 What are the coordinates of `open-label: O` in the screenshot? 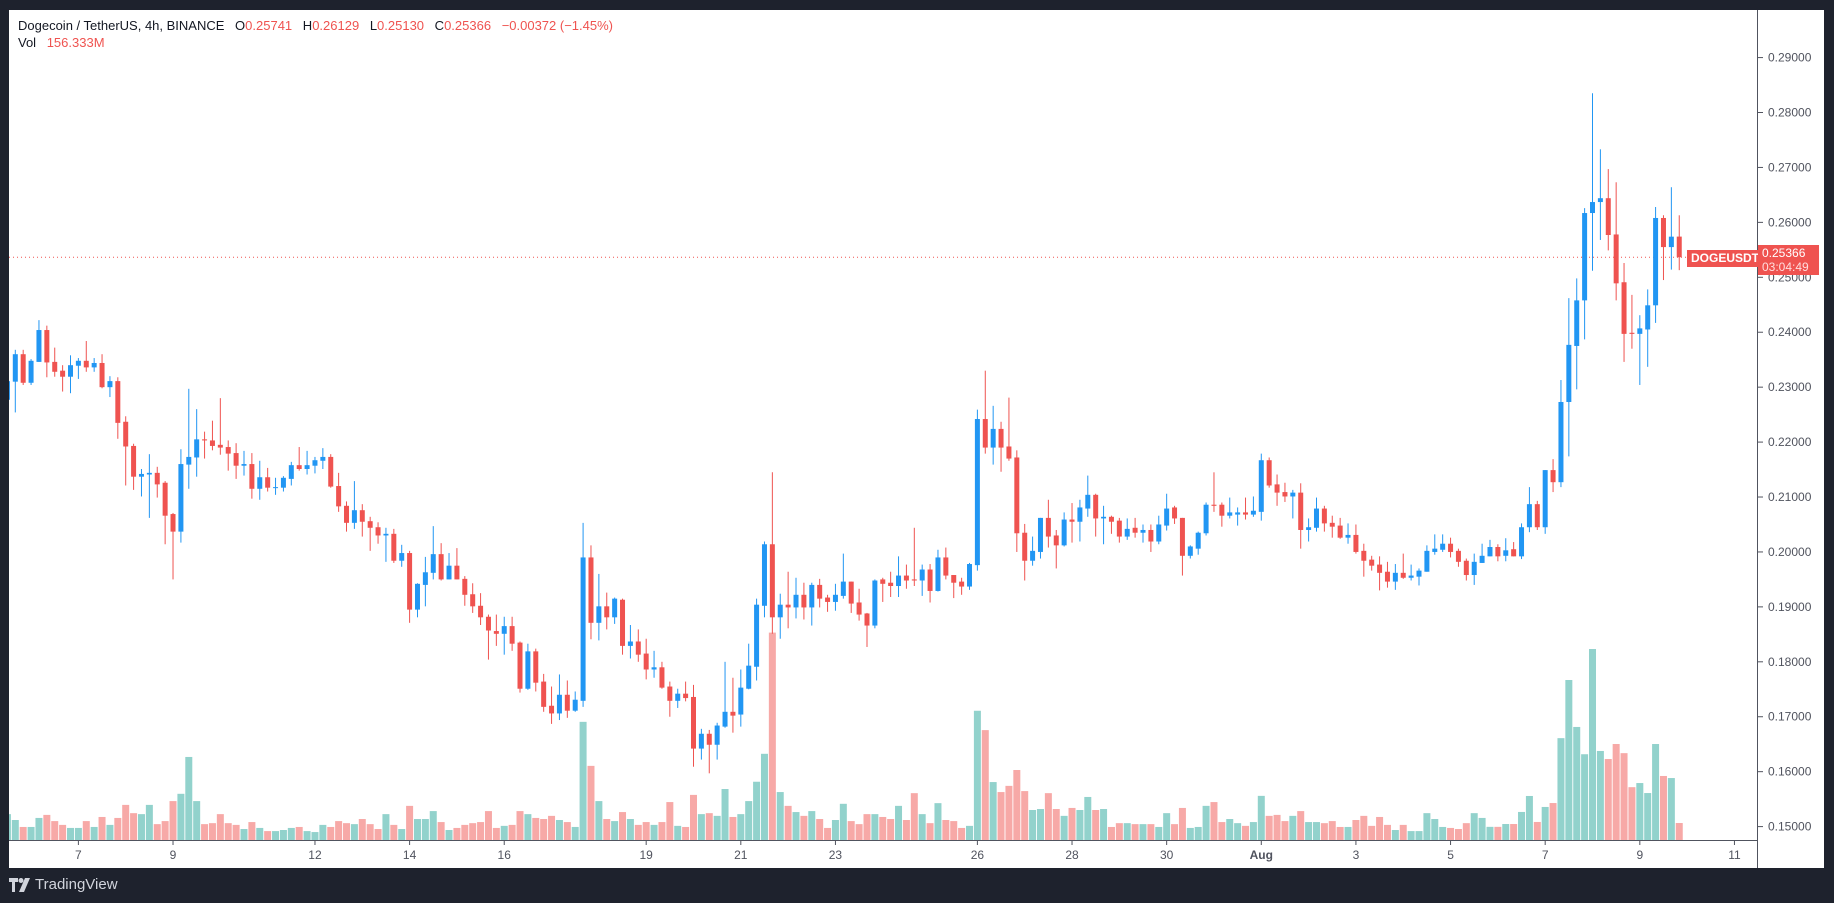 It's located at (240, 25).